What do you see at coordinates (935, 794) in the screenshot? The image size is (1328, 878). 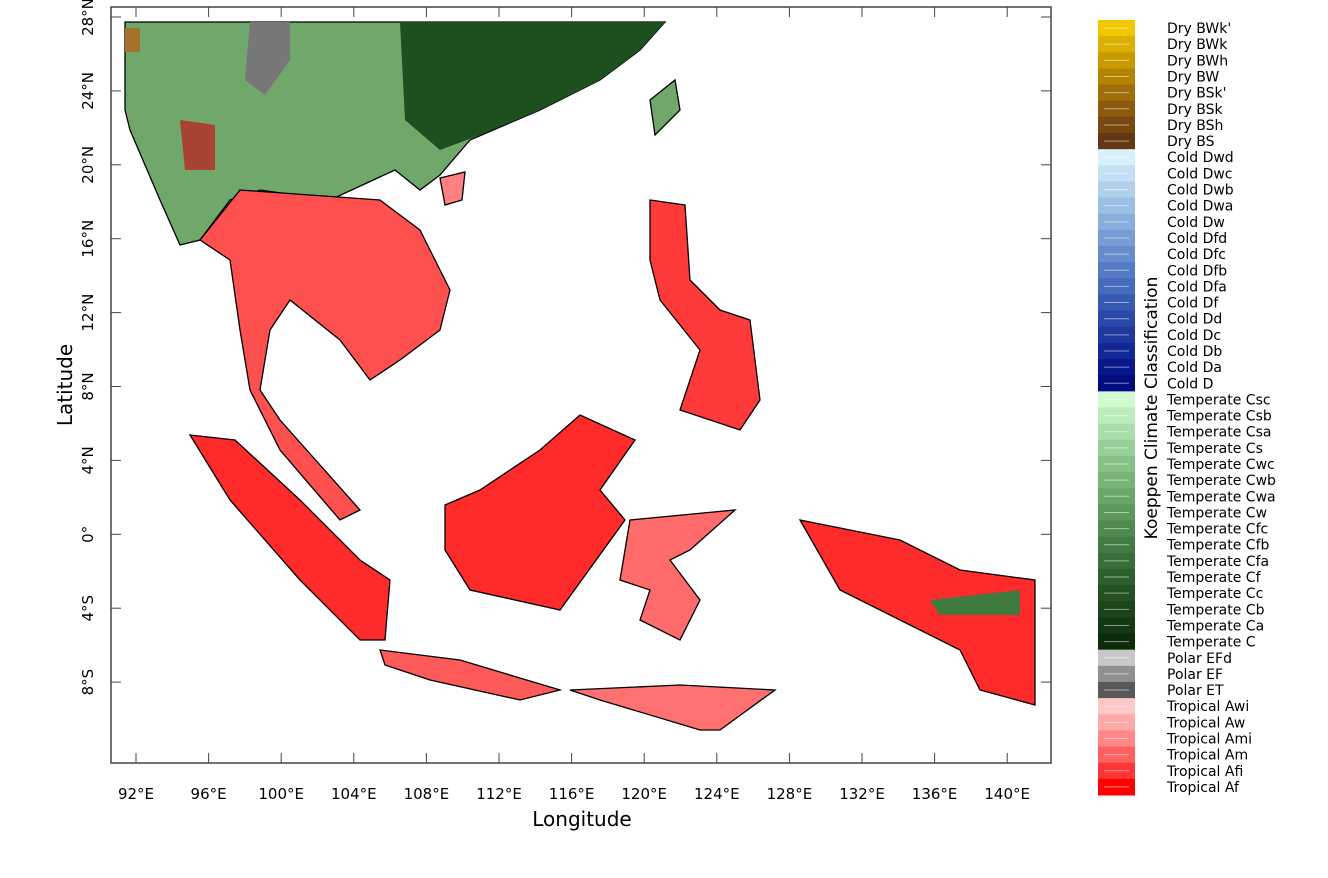 I see `x-tick-label: 136°E` at bounding box center [935, 794].